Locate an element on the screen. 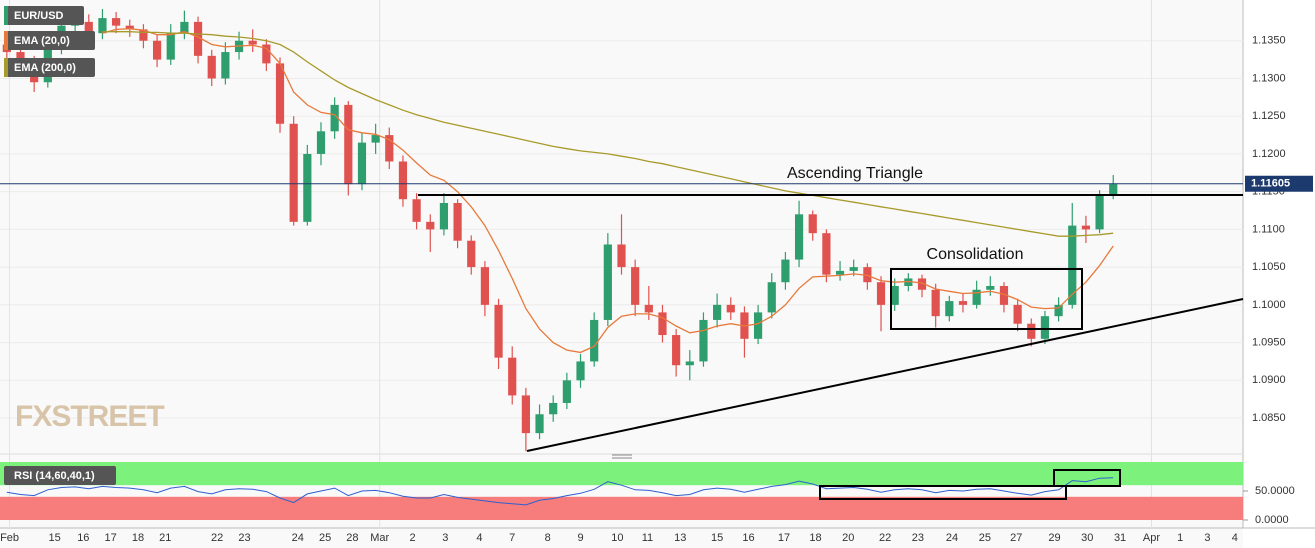 The image size is (1315, 548). rsi-line is located at coordinates (560, 491).